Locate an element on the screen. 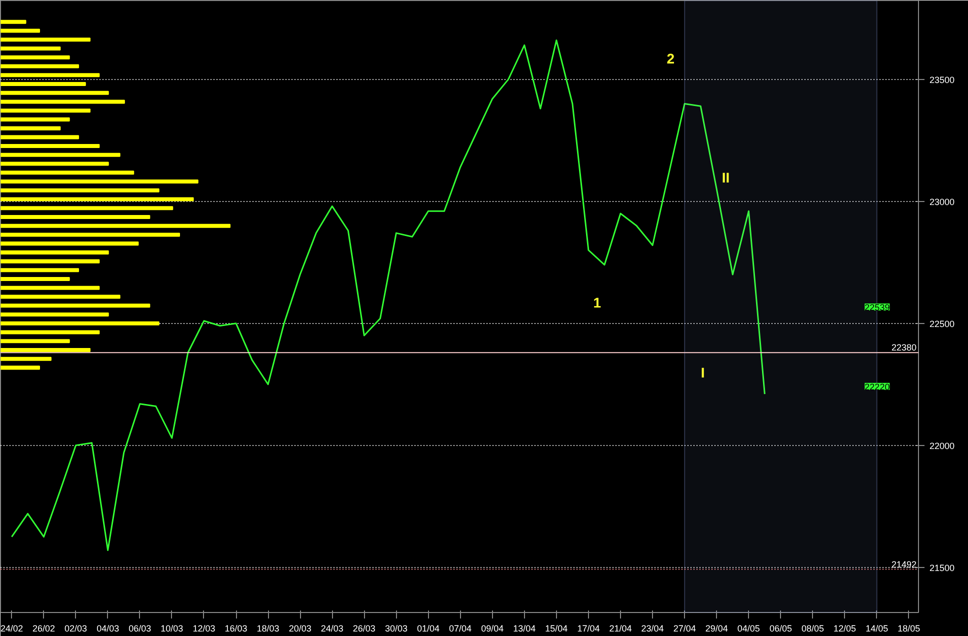 The image size is (968, 636). x-tick-label: 20/03 is located at coordinates (300, 629).